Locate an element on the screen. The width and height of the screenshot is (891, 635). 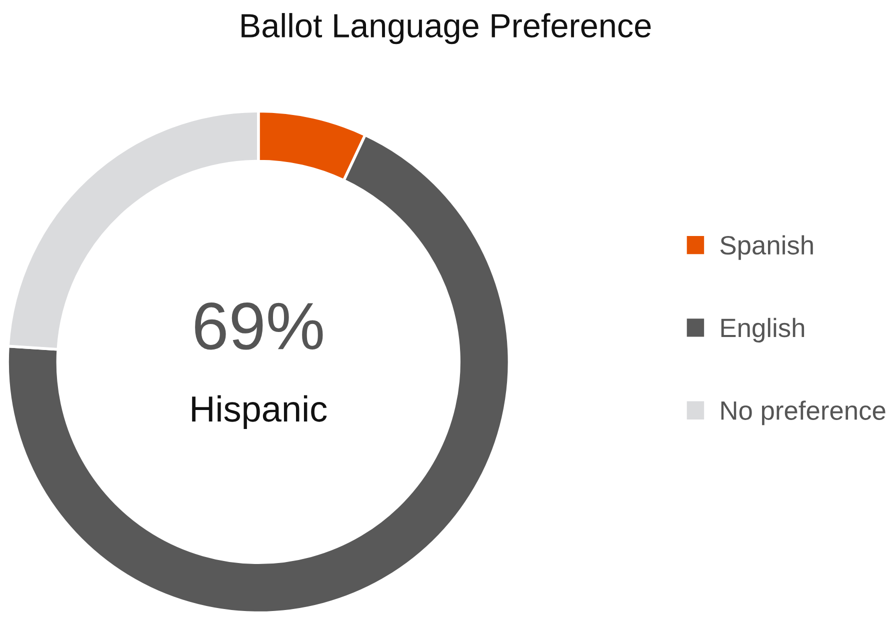
text: Hispanic is located at coordinates (259, 412).